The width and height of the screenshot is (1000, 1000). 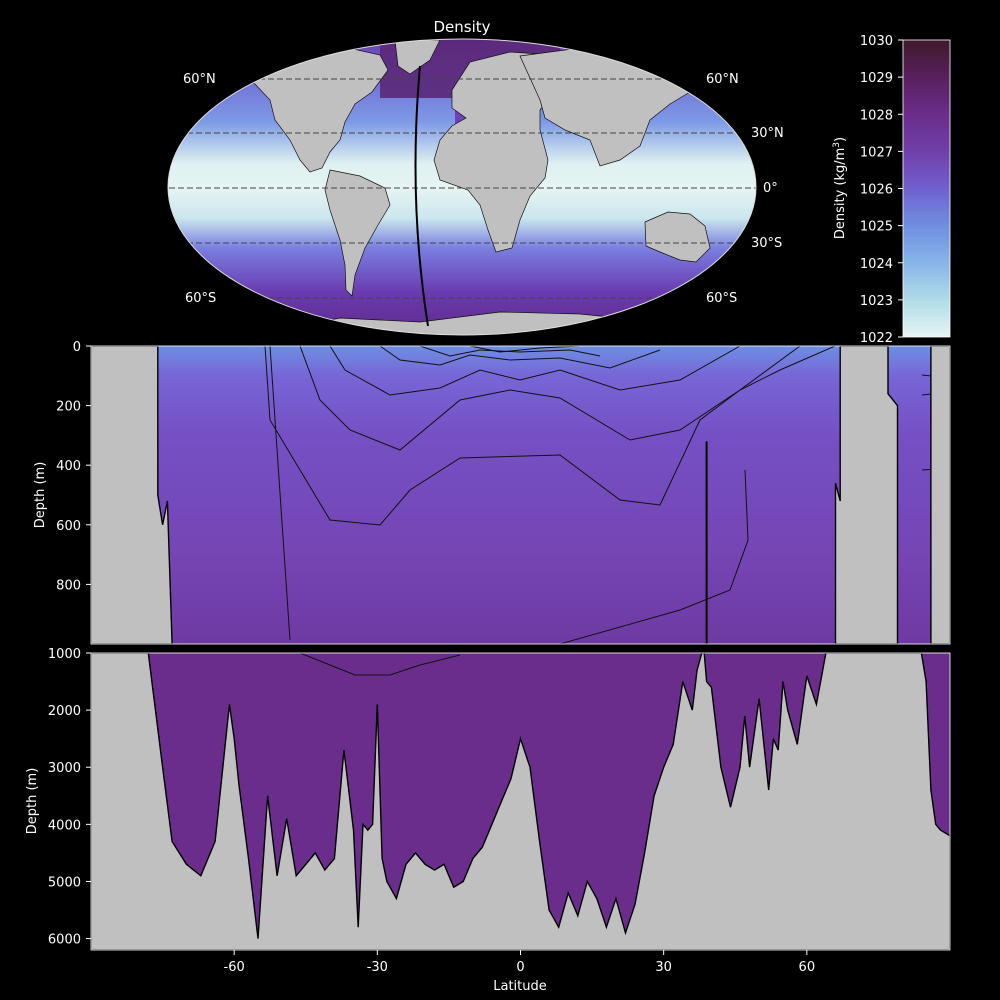 I want to click on colorbar-tick-label: 1027, so click(x=876, y=152).